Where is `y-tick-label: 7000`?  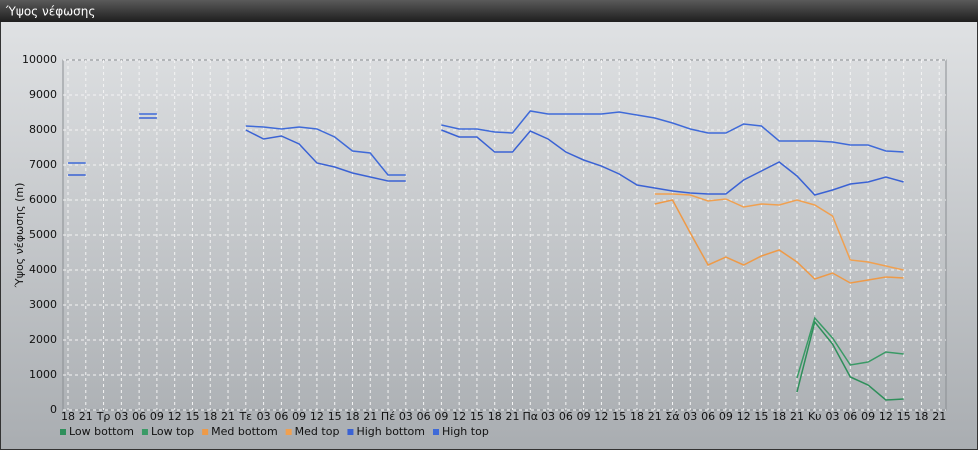
y-tick-label: 7000 is located at coordinates (43, 164).